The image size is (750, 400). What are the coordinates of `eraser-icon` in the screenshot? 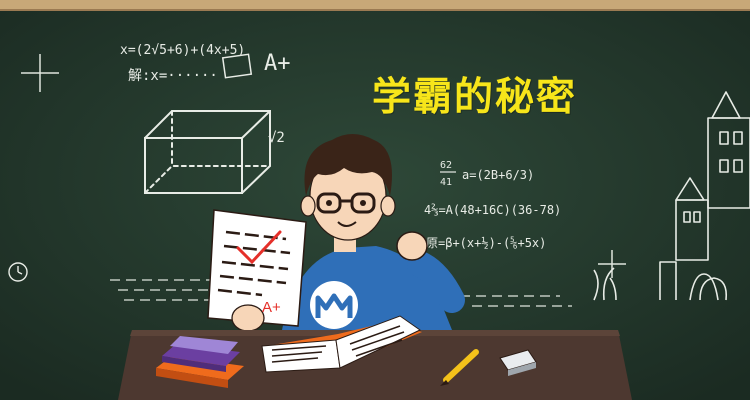 It's located at (518, 362).